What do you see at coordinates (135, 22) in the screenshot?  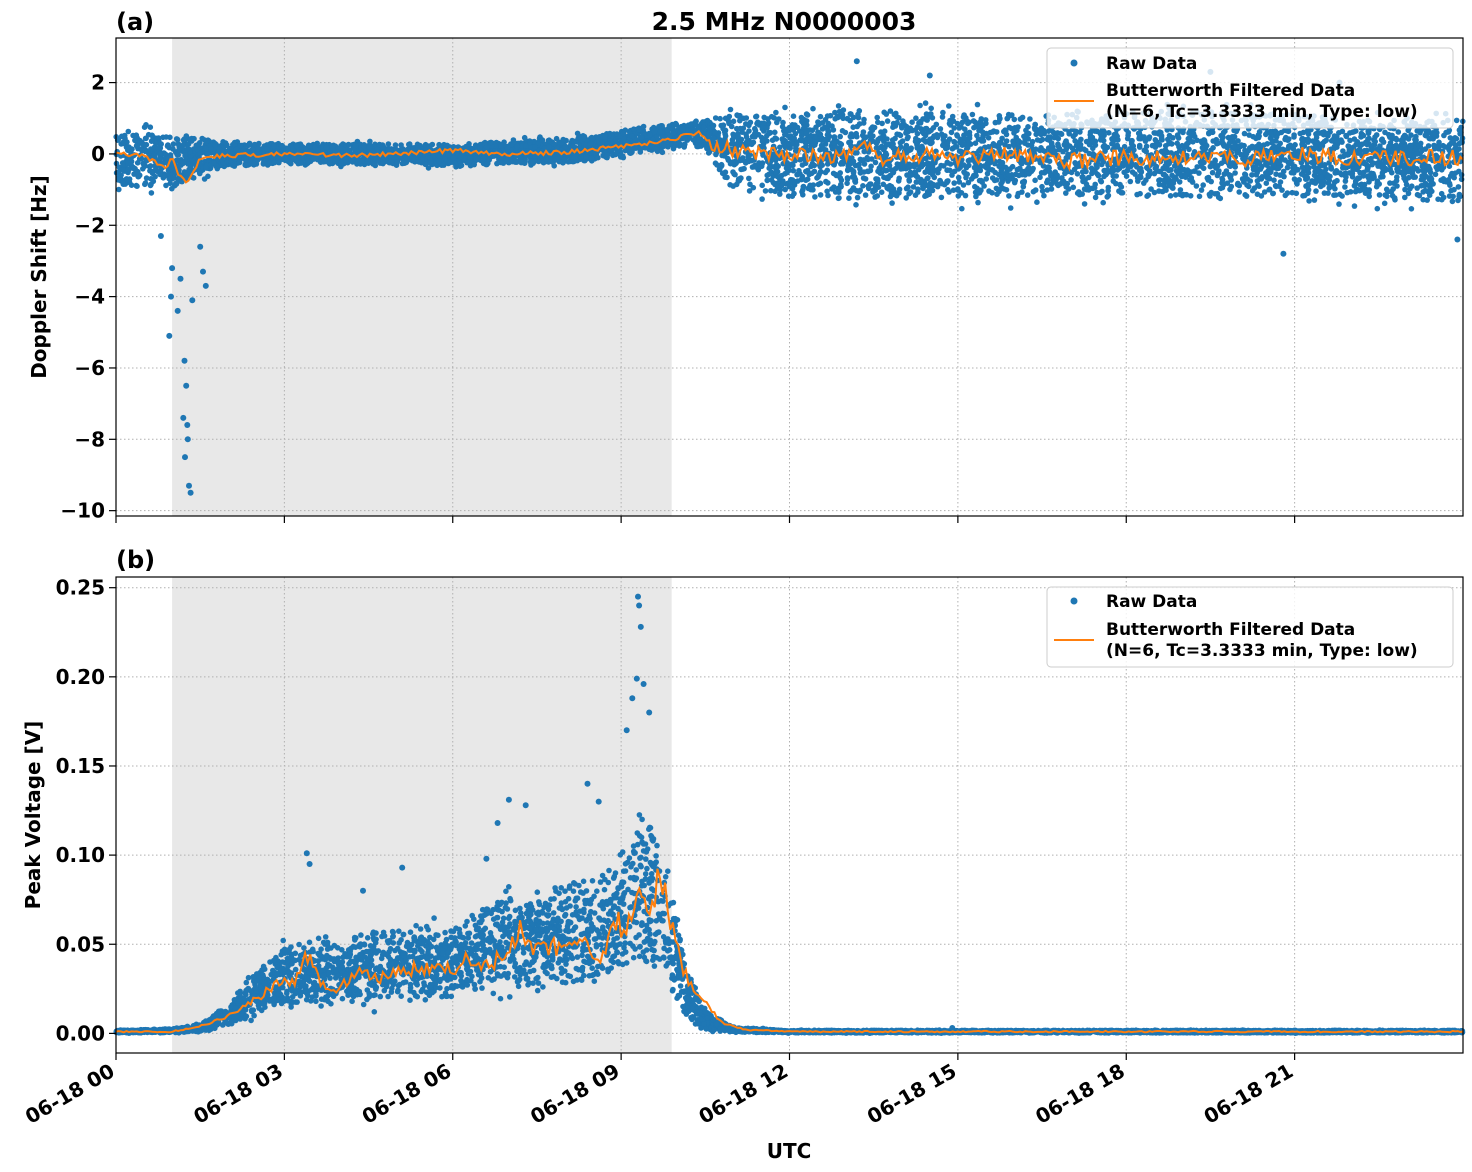 I see `panel-a-tag: (a)` at bounding box center [135, 22].